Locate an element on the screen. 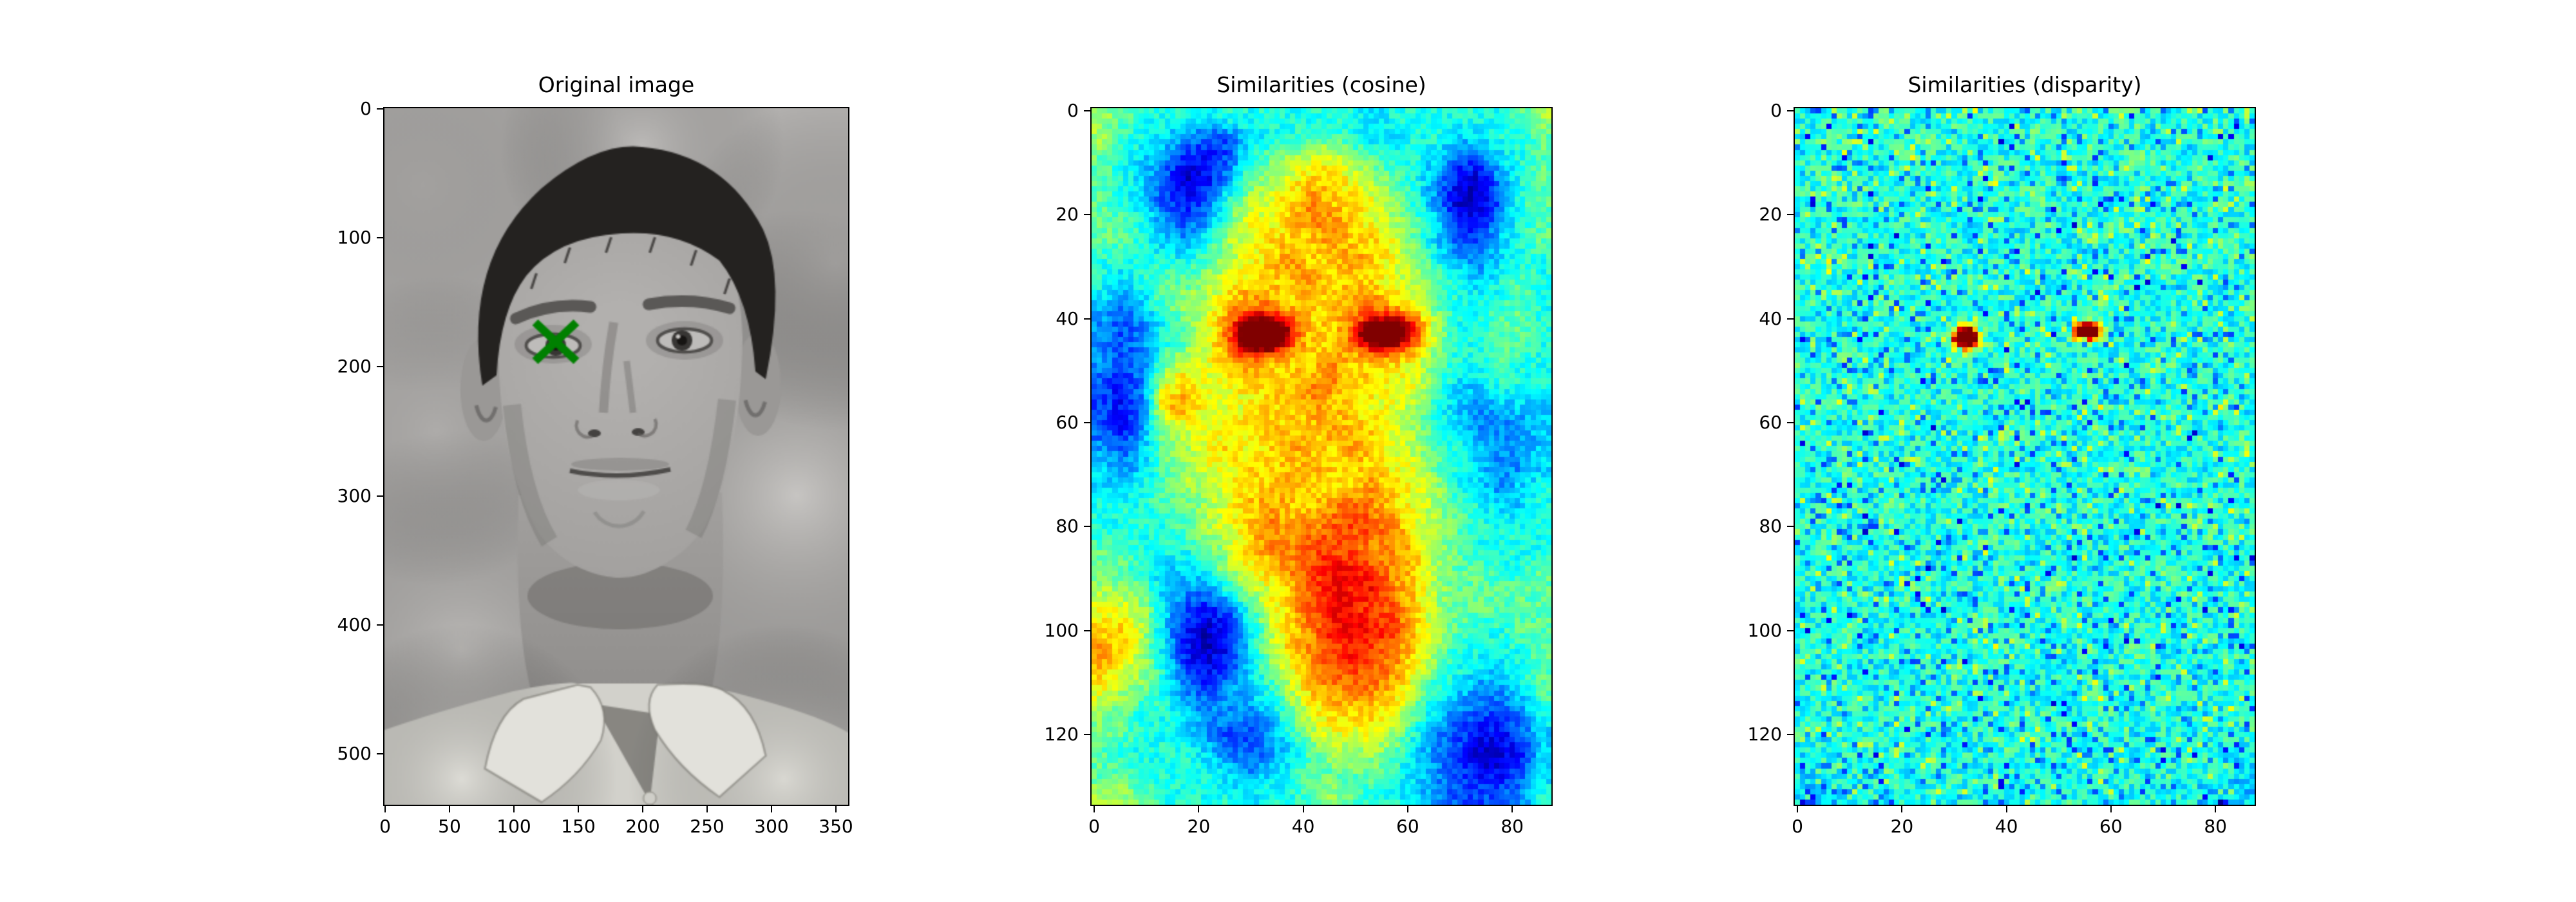 This screenshot has width=2576, height=902. subplot-title-cosine: Similarities (cosine) is located at coordinates (1321, 84).